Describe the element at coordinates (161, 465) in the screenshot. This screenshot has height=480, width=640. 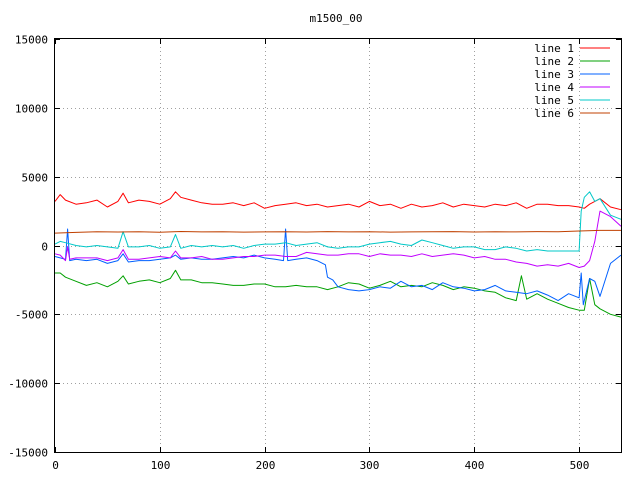
I see `x-tick-label: 100` at that location.